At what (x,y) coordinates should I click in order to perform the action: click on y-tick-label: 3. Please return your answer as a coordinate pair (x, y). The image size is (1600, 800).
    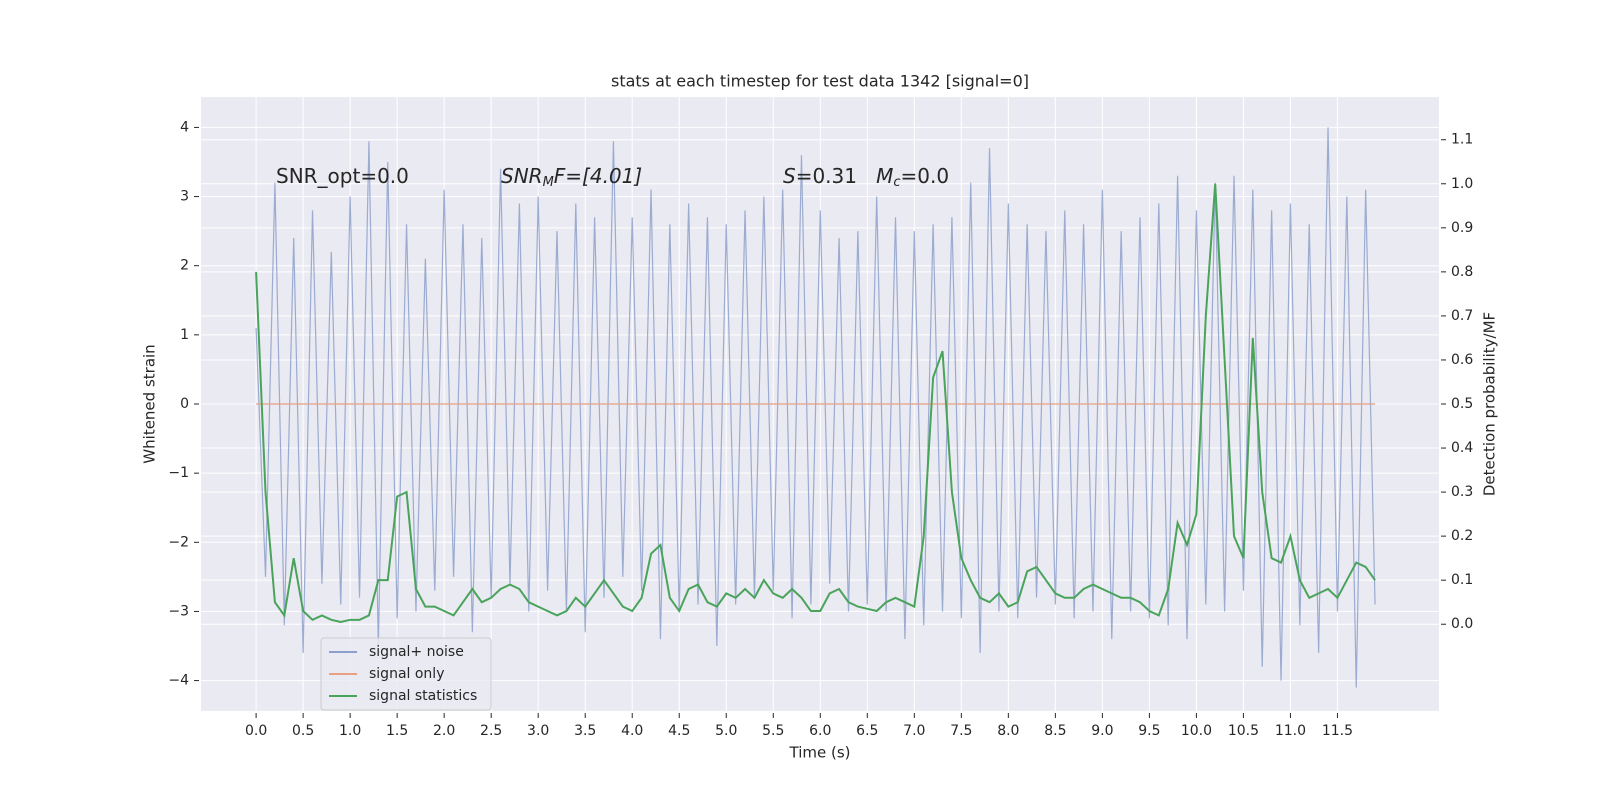
    Looking at the image, I should click on (184, 197).